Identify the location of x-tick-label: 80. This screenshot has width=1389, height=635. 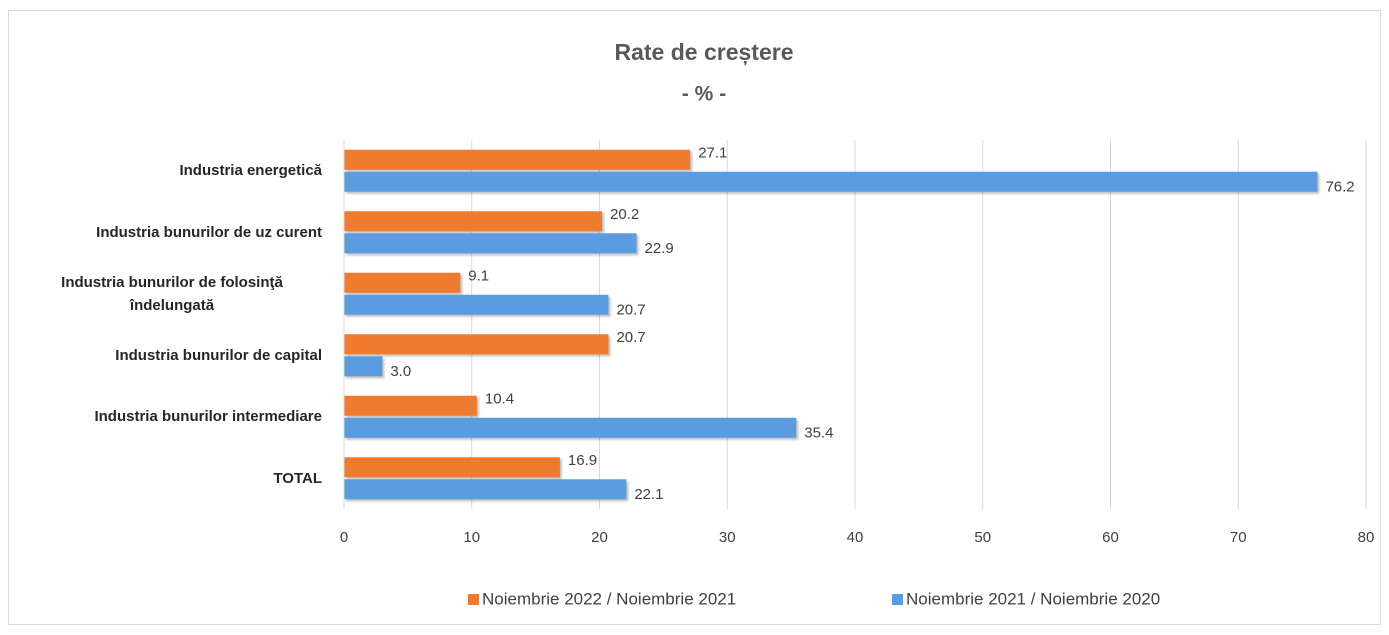
(1366, 537).